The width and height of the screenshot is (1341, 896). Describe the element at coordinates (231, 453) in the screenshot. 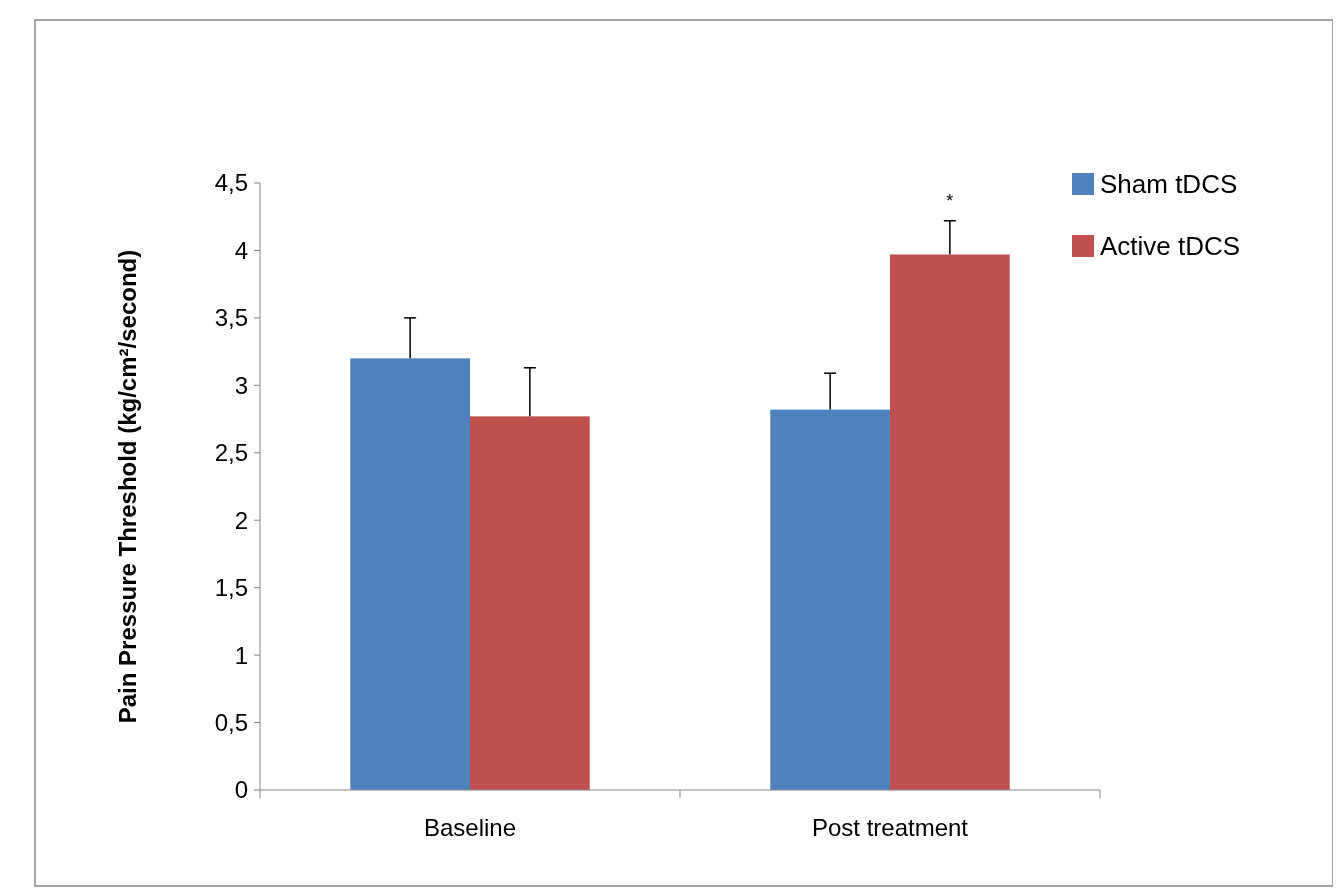

I see `y-tick-label: 2,5` at that location.